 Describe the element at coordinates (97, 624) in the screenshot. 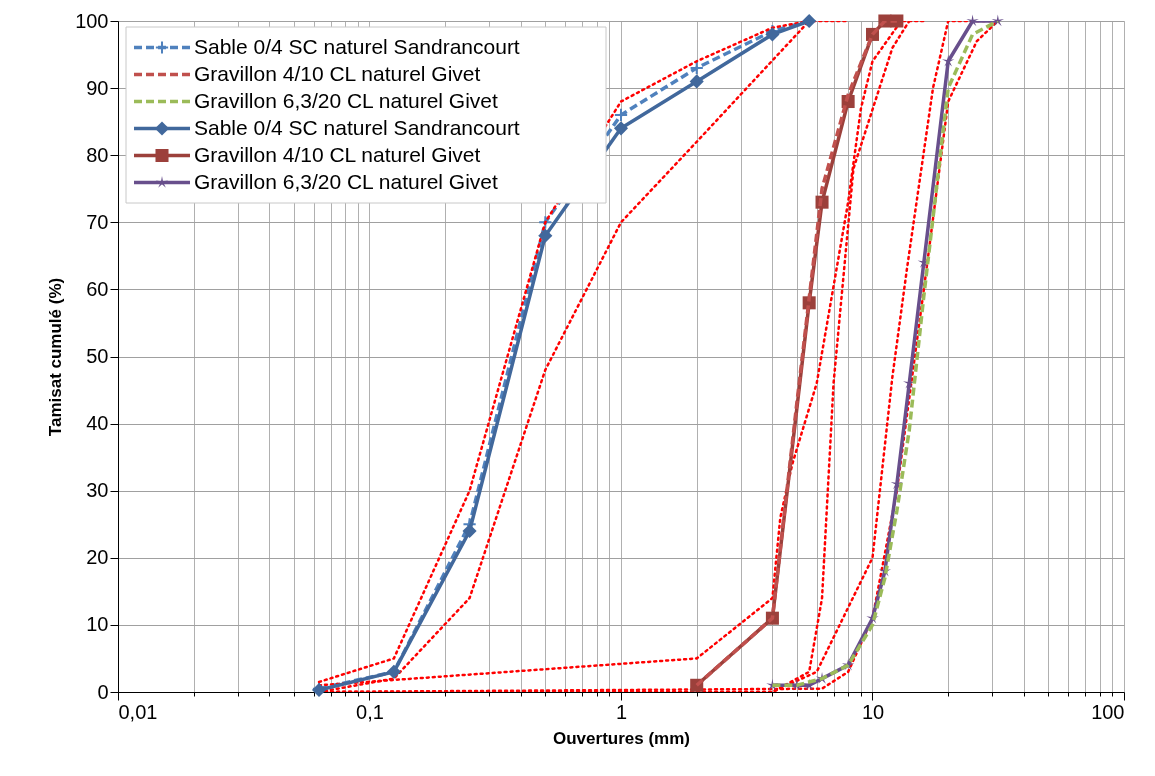

I see `y-tick-label: 10` at that location.